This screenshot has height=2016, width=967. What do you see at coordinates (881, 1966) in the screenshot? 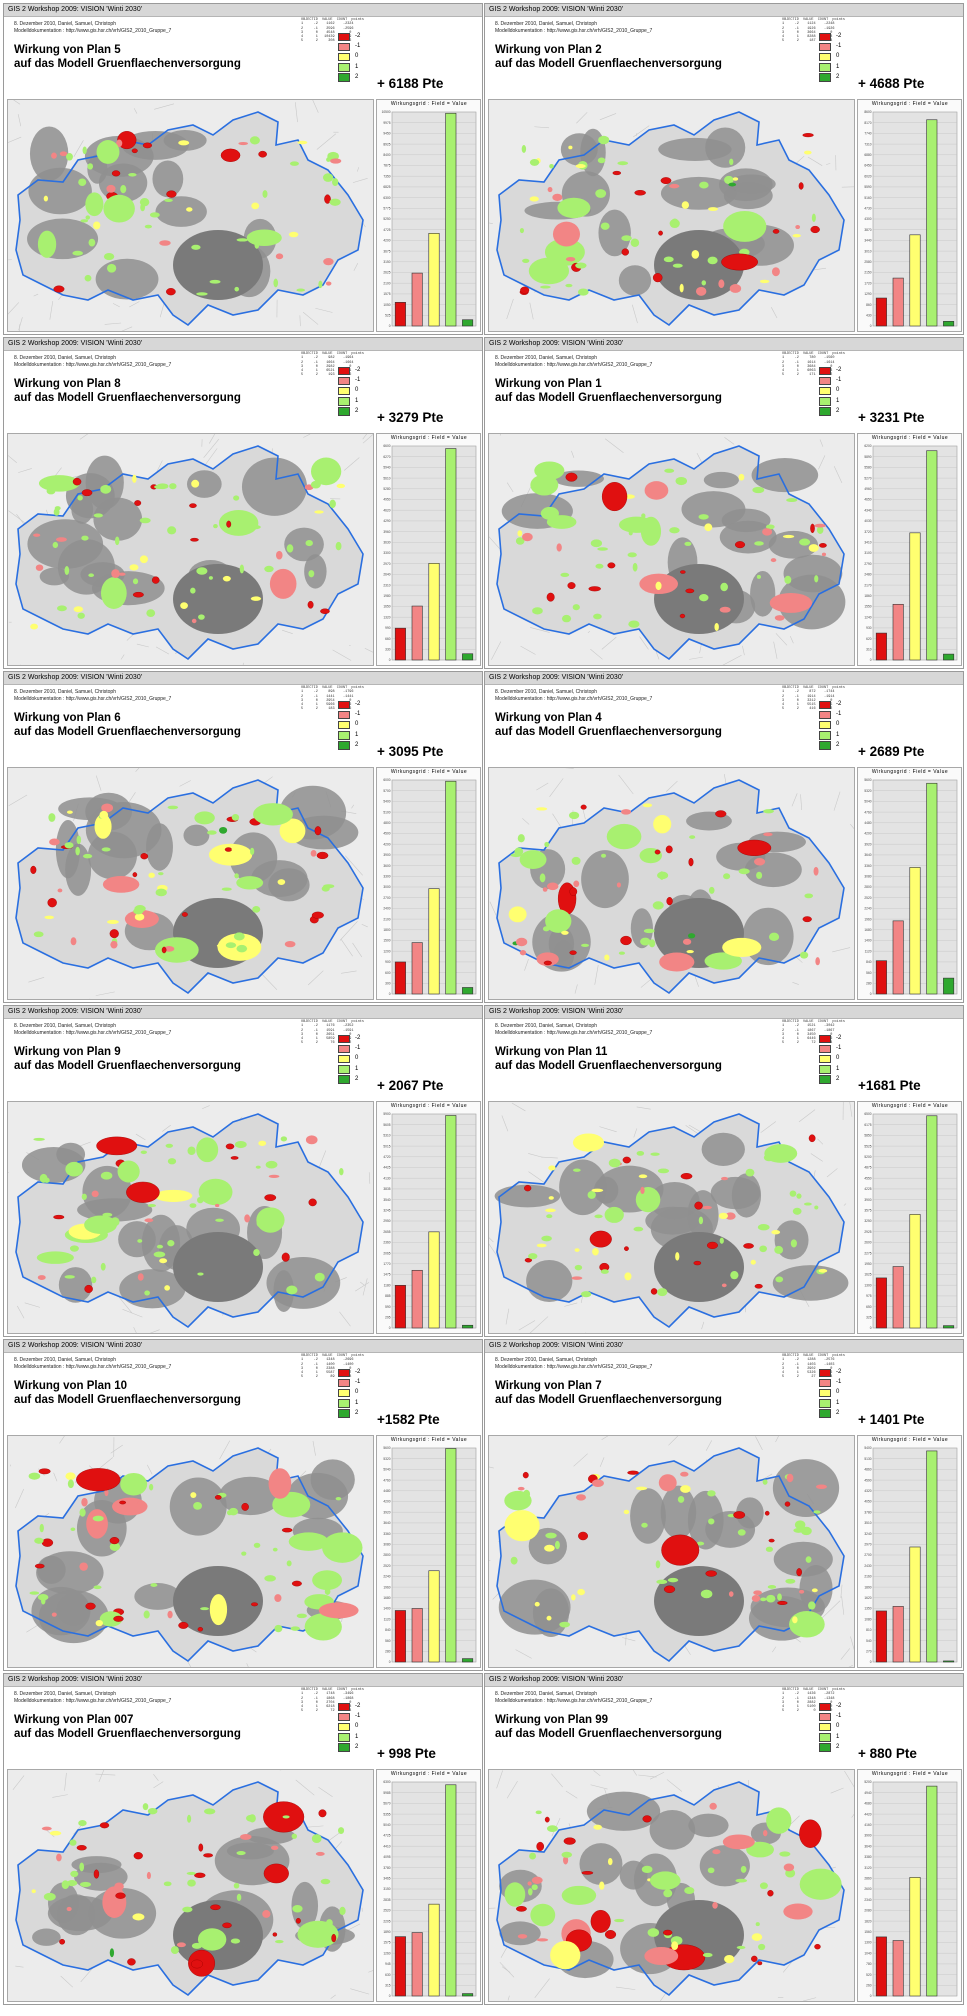
I see `bar--2` at bounding box center [881, 1966].